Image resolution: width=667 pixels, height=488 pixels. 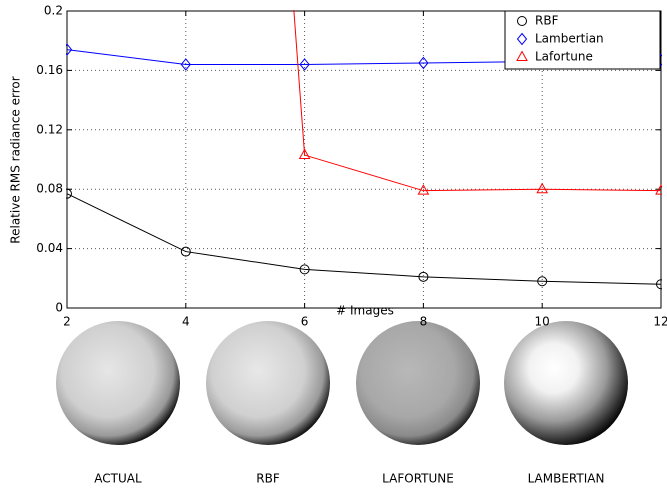 I want to click on y-tick-label: 0, so click(x=59, y=308).